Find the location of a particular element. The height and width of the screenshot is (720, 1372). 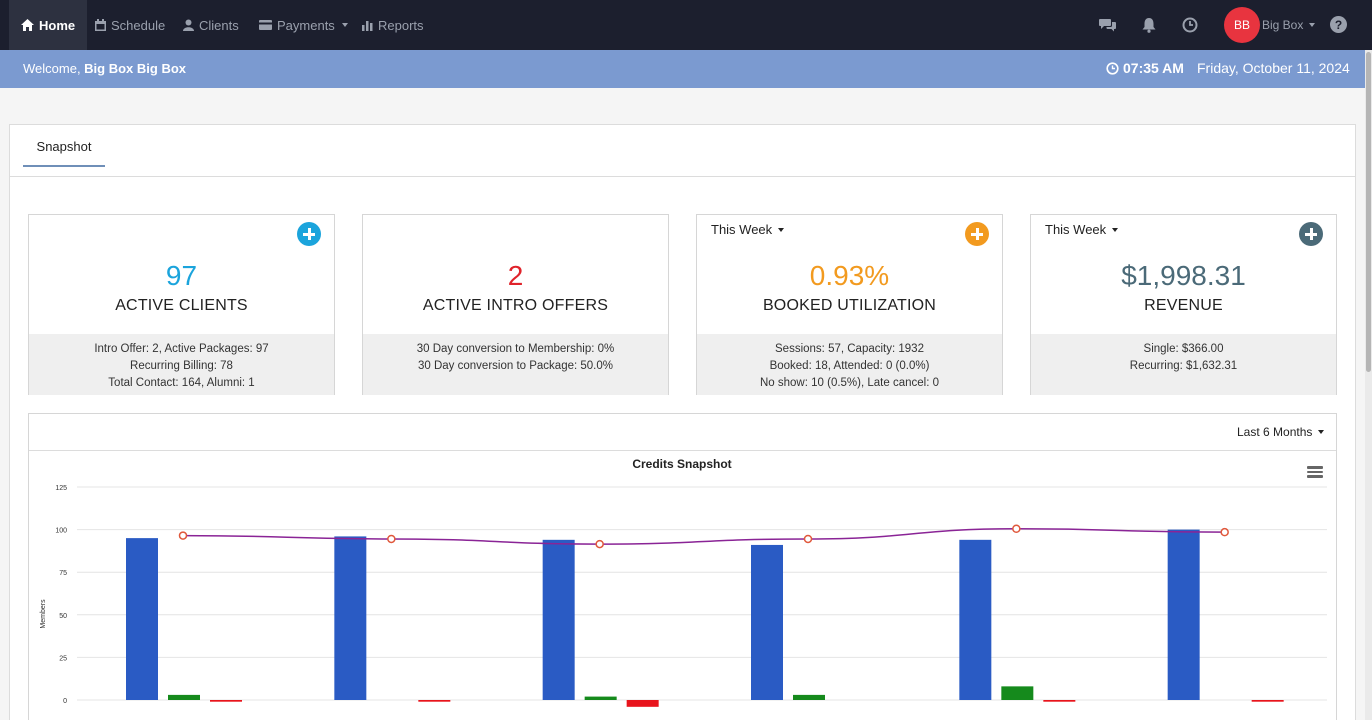

y-tick-label: 75 is located at coordinates (63, 573).